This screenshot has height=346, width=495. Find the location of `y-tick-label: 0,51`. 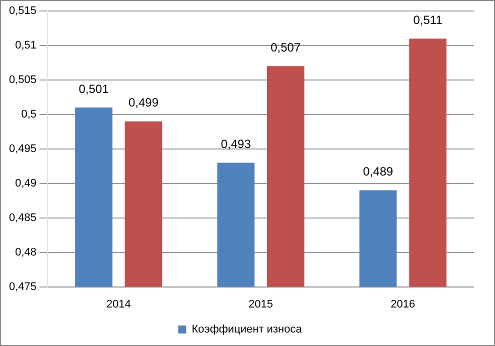

y-tick-label: 0,51 is located at coordinates (26, 46).